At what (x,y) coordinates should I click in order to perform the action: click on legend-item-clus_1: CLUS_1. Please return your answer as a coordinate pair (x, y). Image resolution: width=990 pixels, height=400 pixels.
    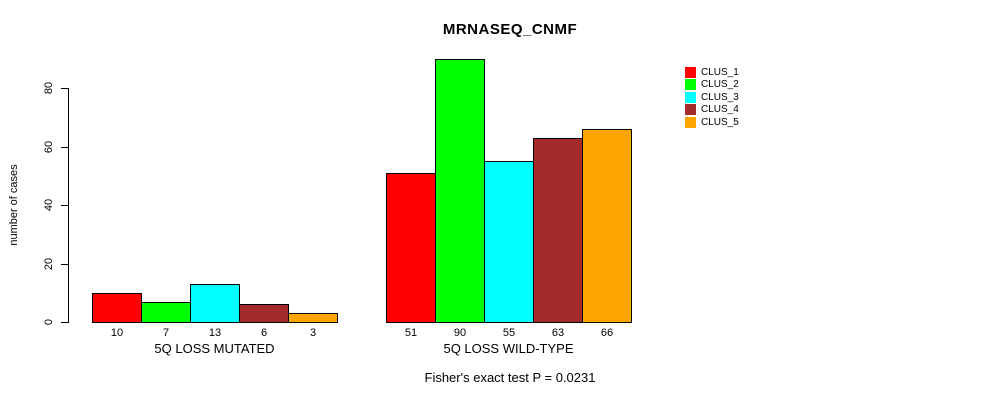
    Looking at the image, I should click on (712, 72).